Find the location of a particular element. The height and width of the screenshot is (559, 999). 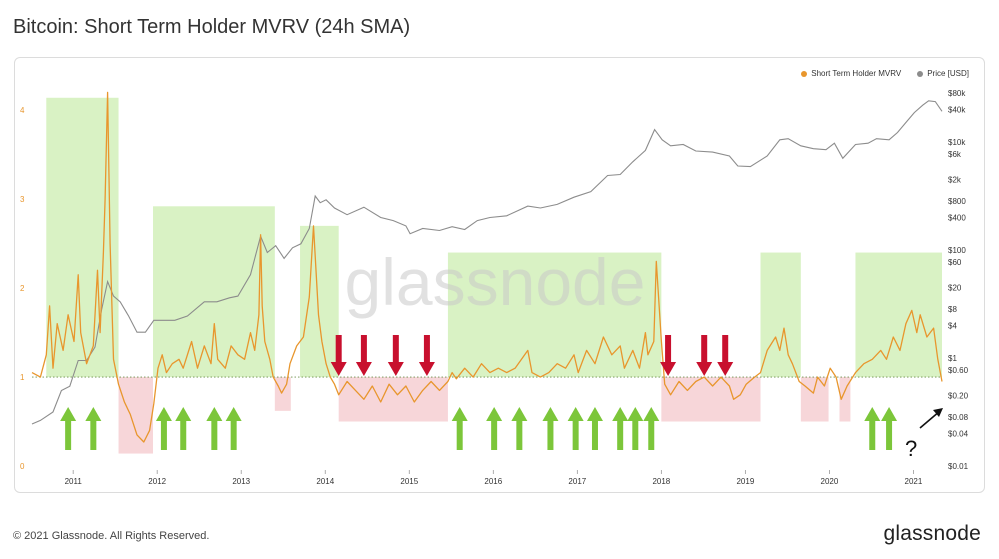

y-right-tick-label: $4 is located at coordinates (952, 325).